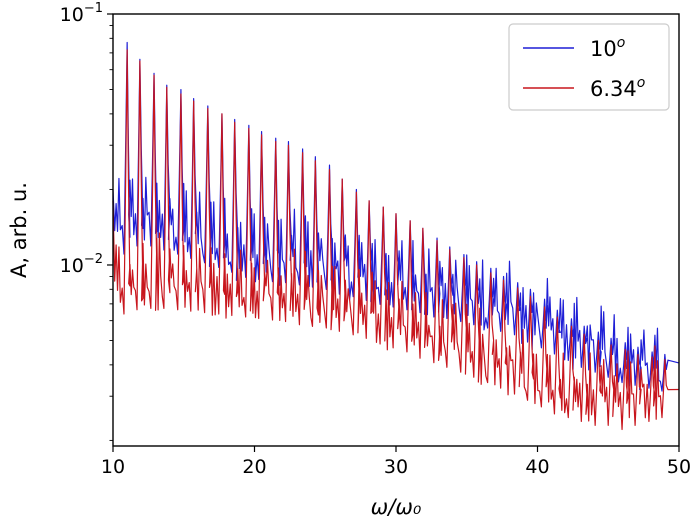 The height and width of the screenshot is (524, 700). I want to click on x-tick-label: 50, so click(679, 467).